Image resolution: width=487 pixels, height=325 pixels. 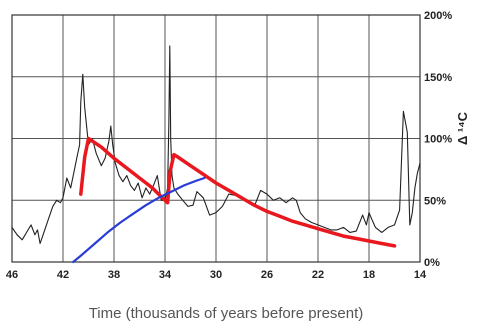 What do you see at coordinates (216, 275) in the screenshot?
I see `x-tick-label: 30` at bounding box center [216, 275].